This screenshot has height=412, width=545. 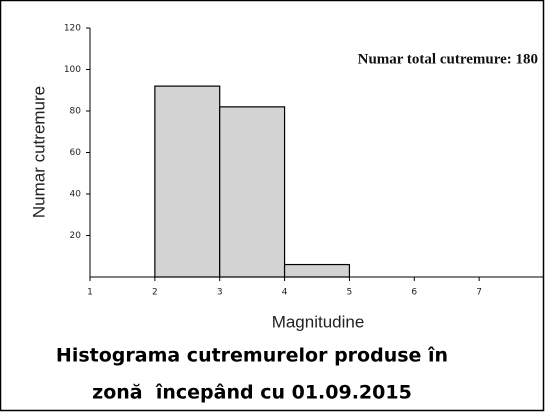 I want to click on y-tick-label: 60, so click(x=76, y=153).